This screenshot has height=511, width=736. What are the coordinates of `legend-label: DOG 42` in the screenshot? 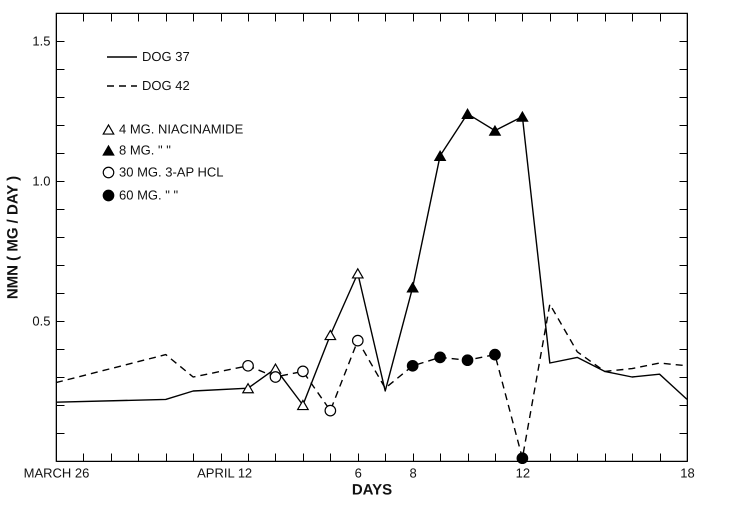 It's located at (166, 85).